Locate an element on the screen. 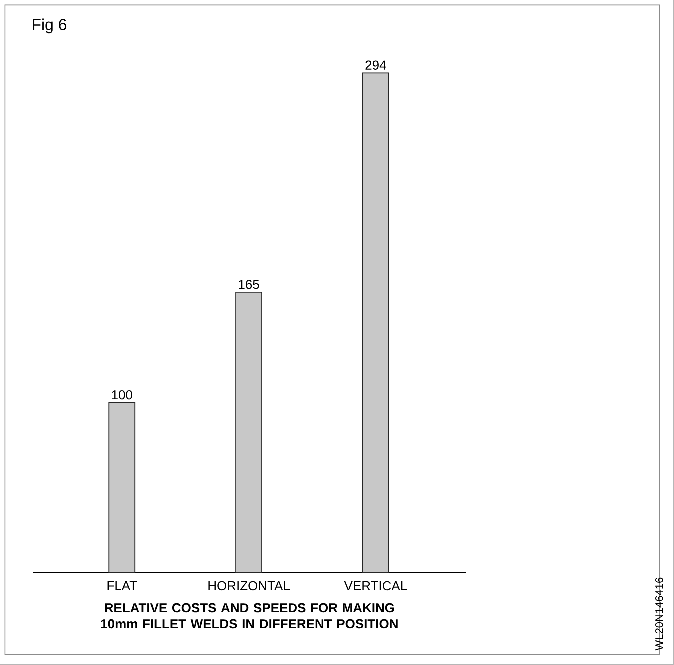 The height and width of the screenshot is (665, 674). data-label: 165 is located at coordinates (249, 285).